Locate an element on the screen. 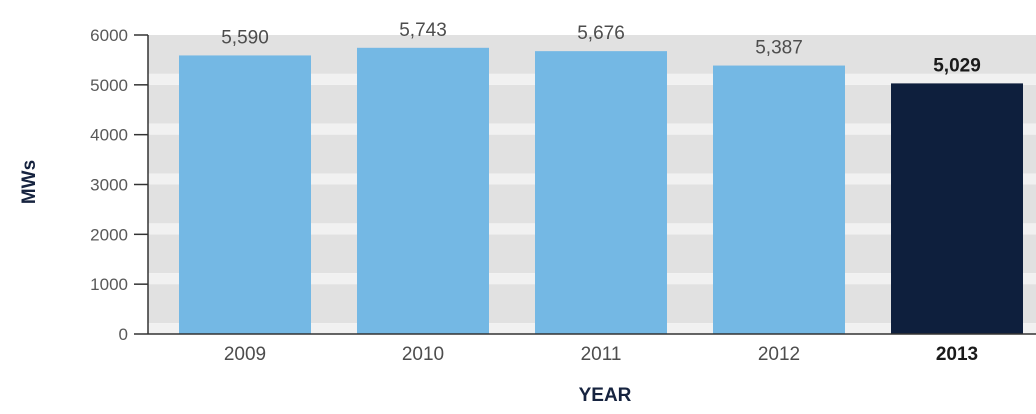 This screenshot has height=414, width=1036. bar-2011 is located at coordinates (601, 193).